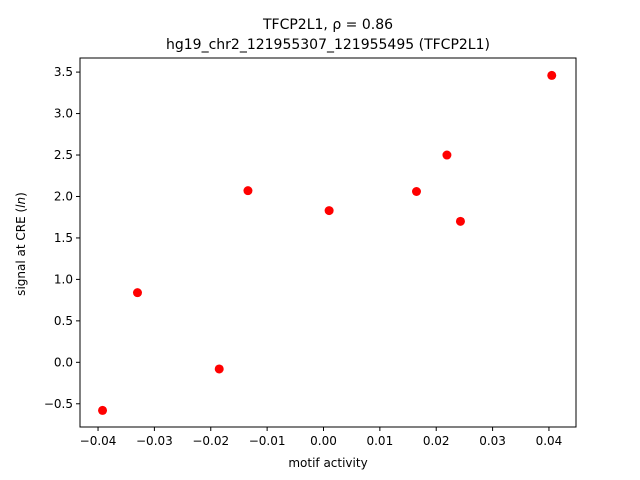 The width and height of the screenshot is (640, 480). What do you see at coordinates (63, 321) in the screenshot?
I see `y-tick-label: 0.5` at bounding box center [63, 321].